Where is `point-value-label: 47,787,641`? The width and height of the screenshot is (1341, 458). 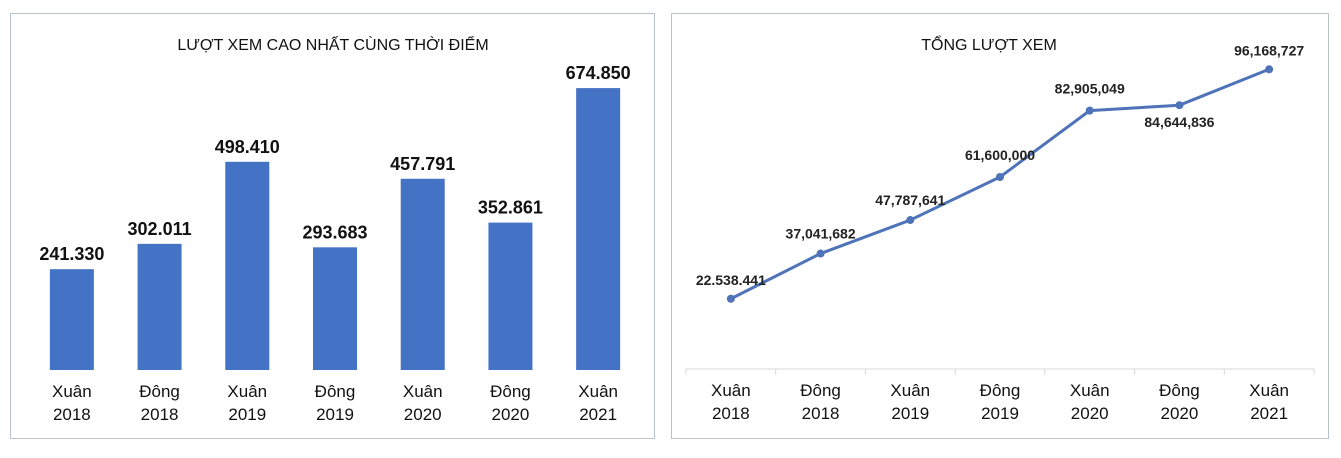 point-value-label: 47,787,641 is located at coordinates (910, 200).